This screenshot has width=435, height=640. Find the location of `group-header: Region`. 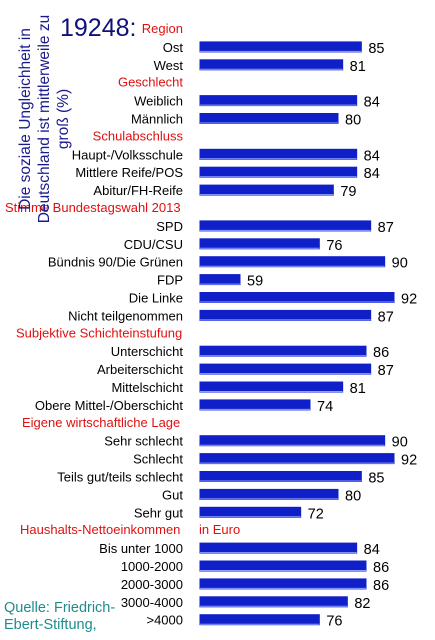

group-header: Region is located at coordinates (162, 28).